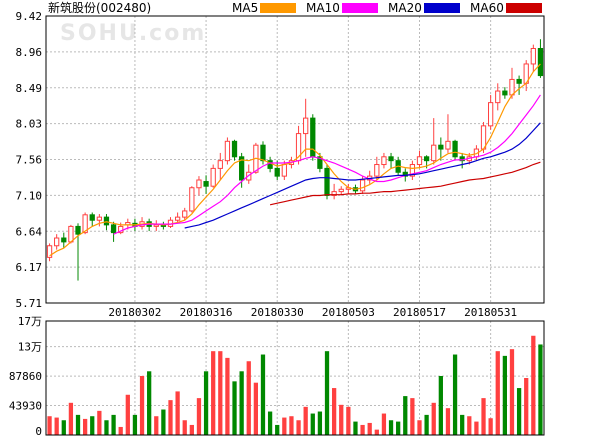 The image size is (600, 440). What do you see at coordinates (419, 312) in the screenshot?
I see `date-tick-label: 20180517` at bounding box center [419, 312].